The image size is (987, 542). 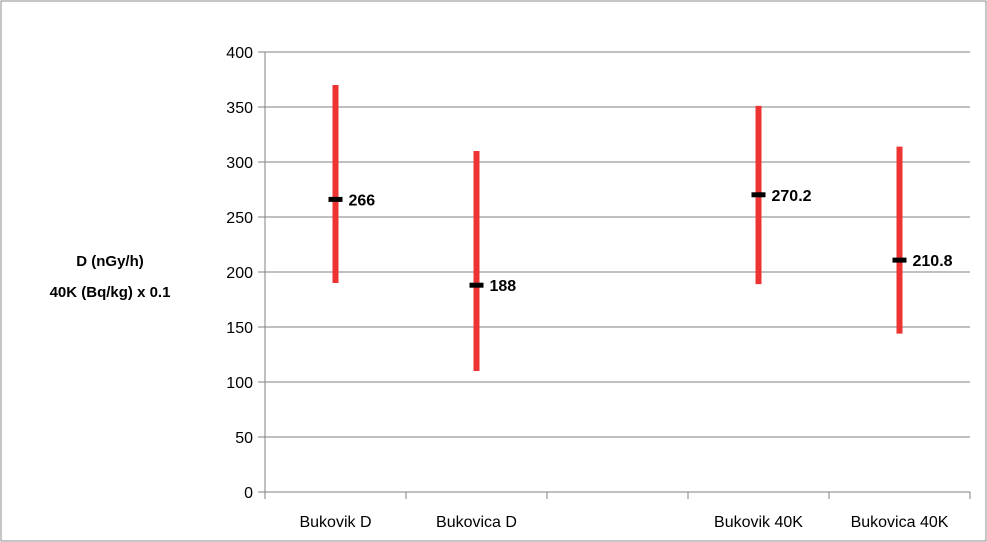 I want to click on y-tick-label: 100, so click(x=239, y=383).